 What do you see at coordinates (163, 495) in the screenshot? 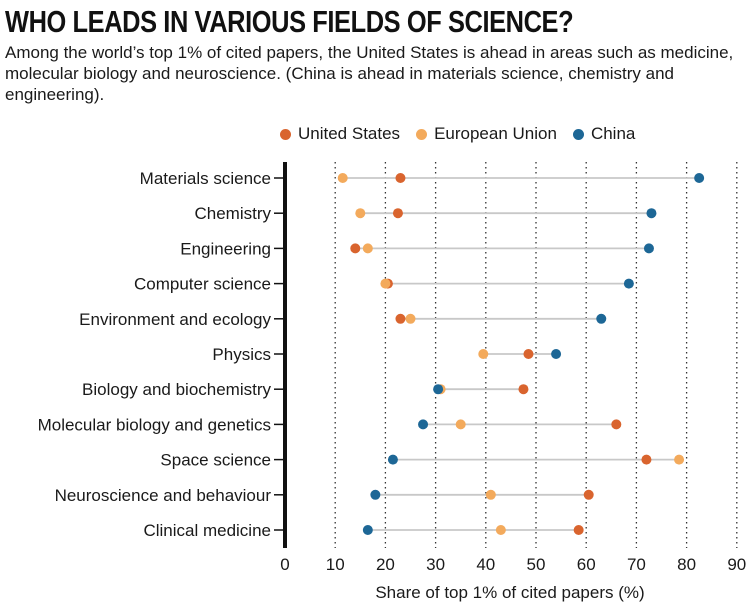
I see `y-tick-label-neuroscience-and-behaviour: Neuroscience and behaviour` at bounding box center [163, 495].